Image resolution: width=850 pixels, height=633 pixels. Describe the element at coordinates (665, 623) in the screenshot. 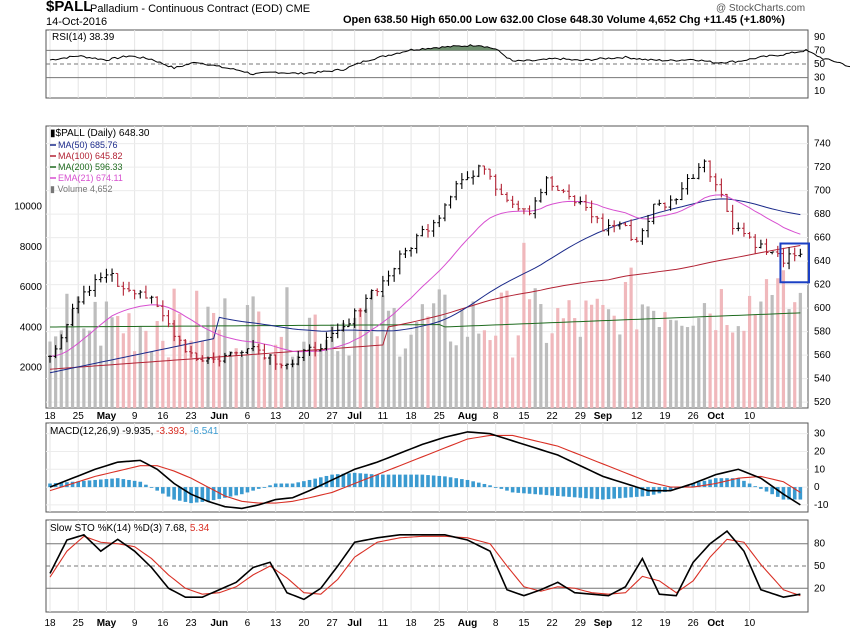

I see `x-tick-label: 19` at that location.